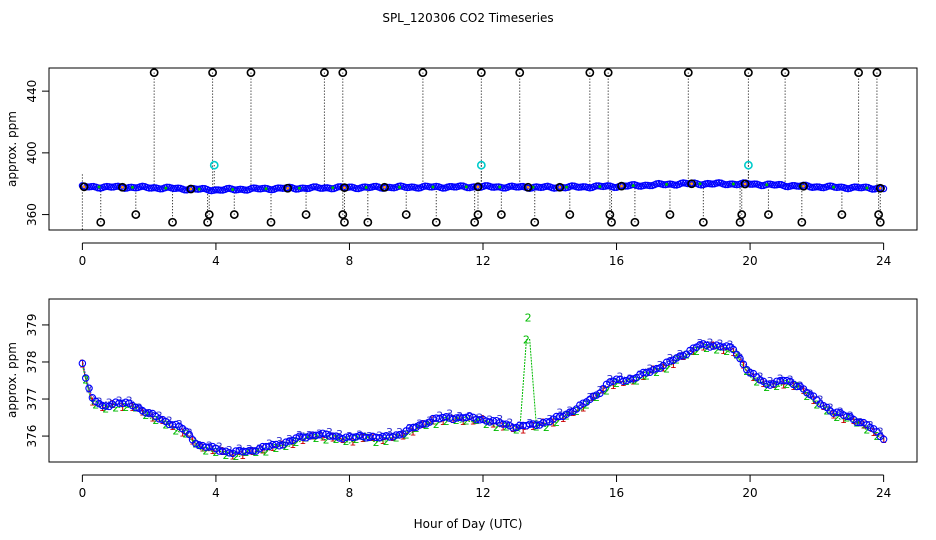 The height and width of the screenshot is (540, 936). What do you see at coordinates (214, 165) in the screenshot?
I see `top-cal-point` at bounding box center [214, 165].